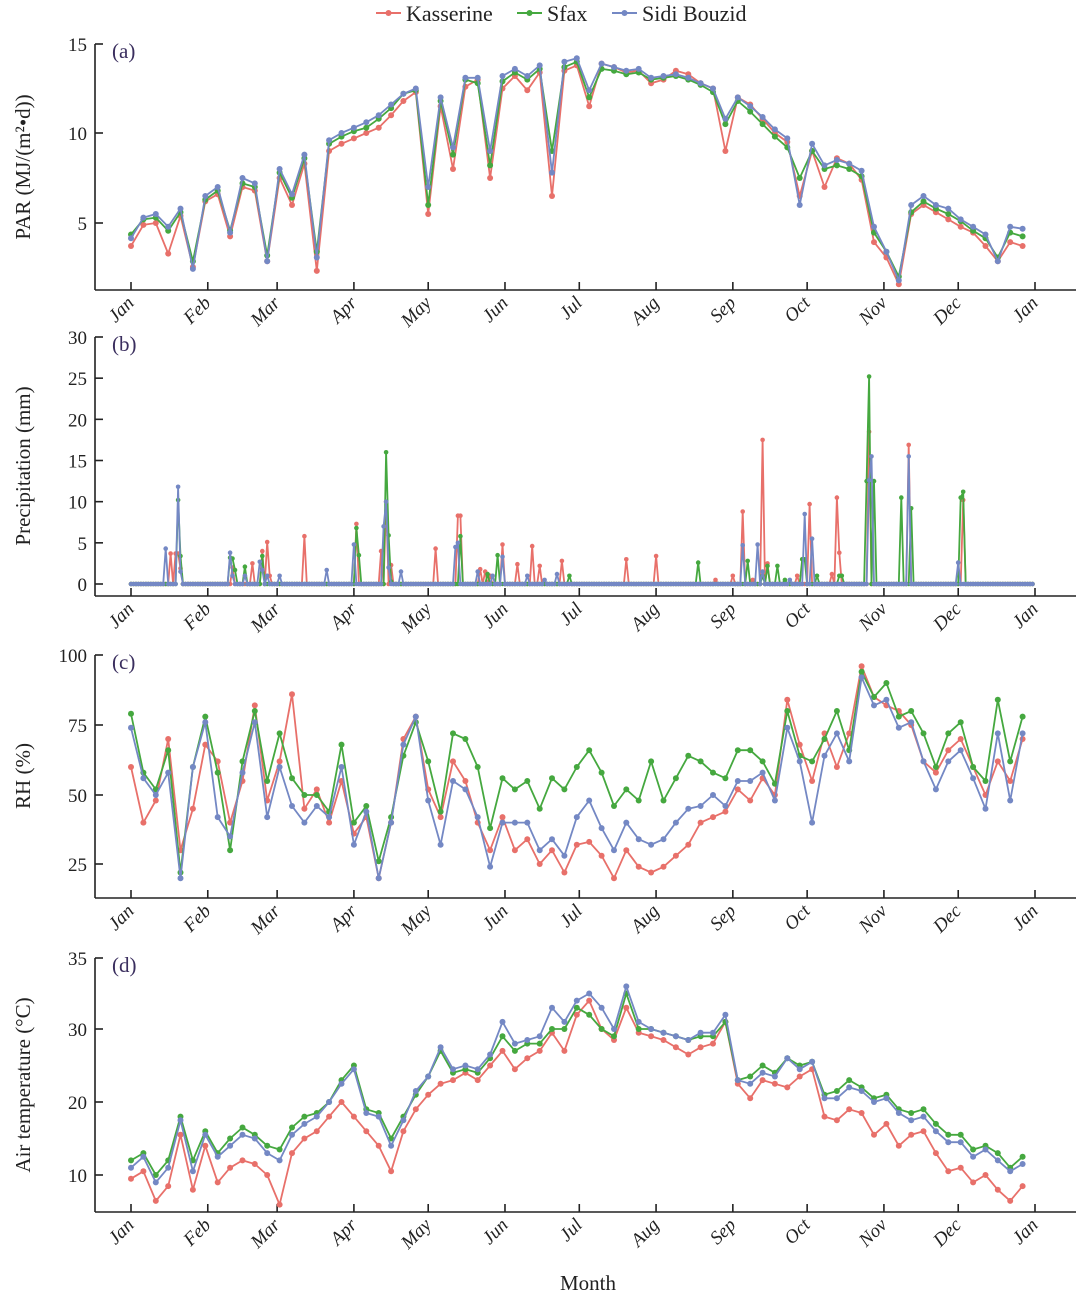 The image size is (1076, 1301). Describe the element at coordinates (1025, 310) in the screenshot. I see `x-tick-label-jan: Jan` at that location.